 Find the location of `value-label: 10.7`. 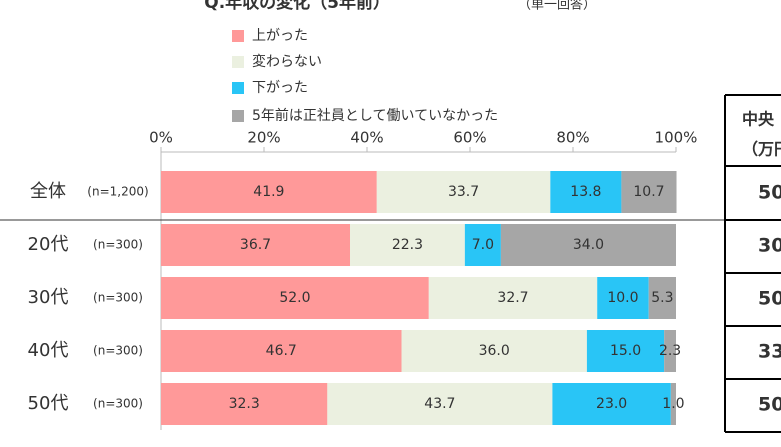

value-label: 10.7 is located at coordinates (648, 192).